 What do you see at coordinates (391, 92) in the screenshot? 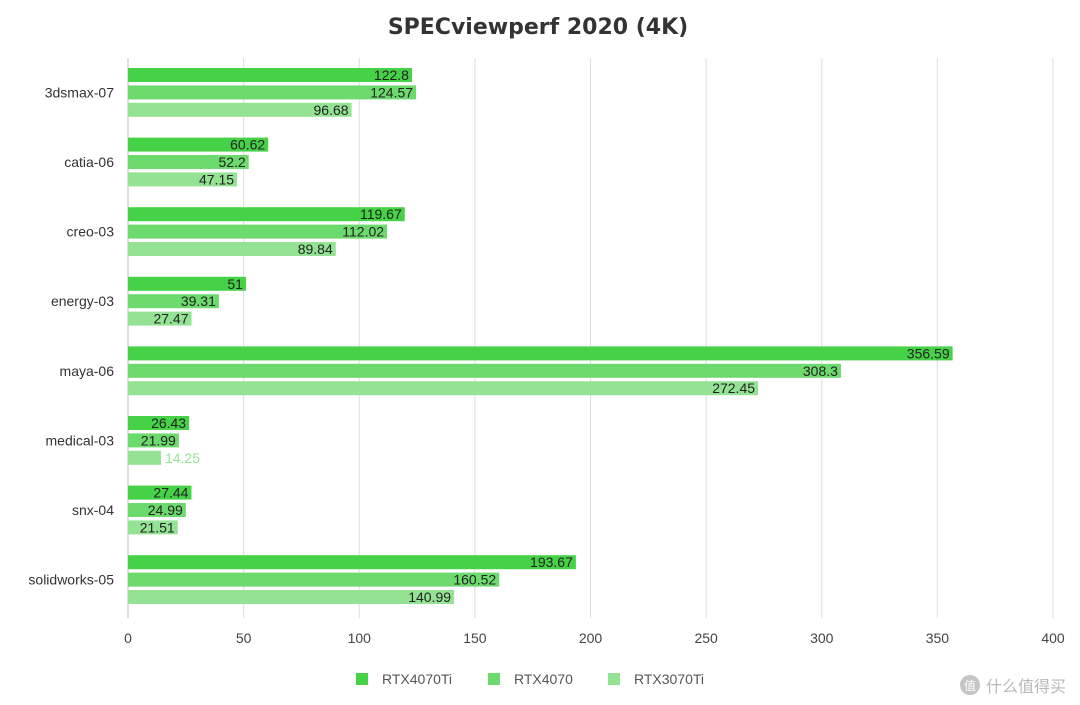
I see `data-label: 124.57` at bounding box center [391, 92].